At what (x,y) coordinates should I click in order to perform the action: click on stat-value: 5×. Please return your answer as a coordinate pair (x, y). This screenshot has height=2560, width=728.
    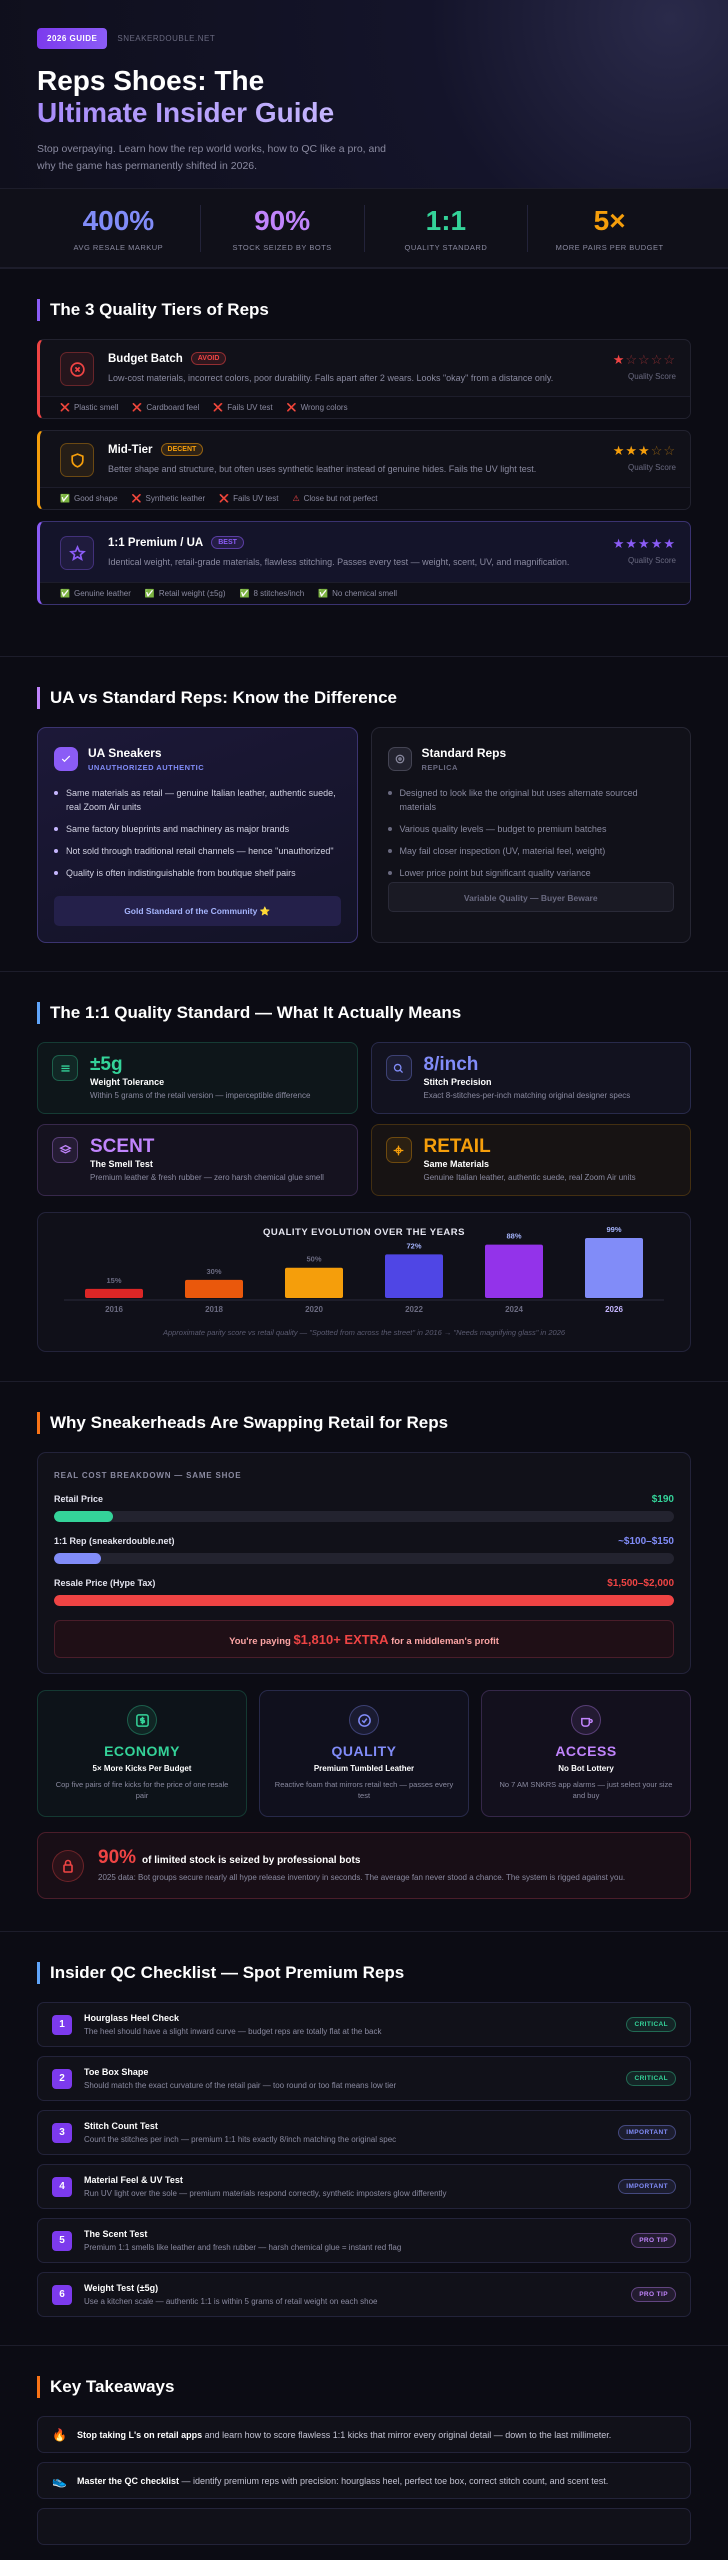
    Looking at the image, I should click on (609, 220).